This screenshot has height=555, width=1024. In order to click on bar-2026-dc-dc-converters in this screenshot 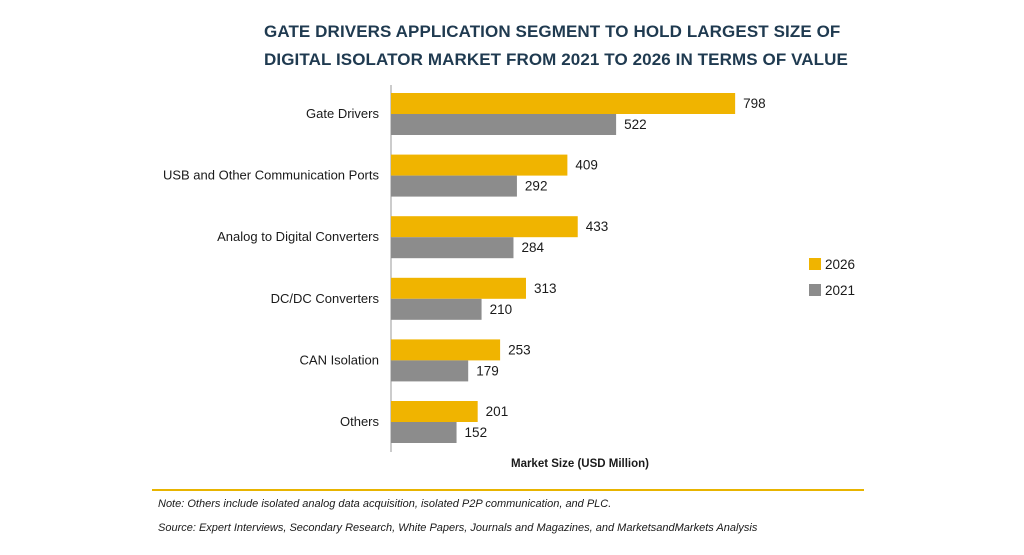, I will do `click(458, 288)`.